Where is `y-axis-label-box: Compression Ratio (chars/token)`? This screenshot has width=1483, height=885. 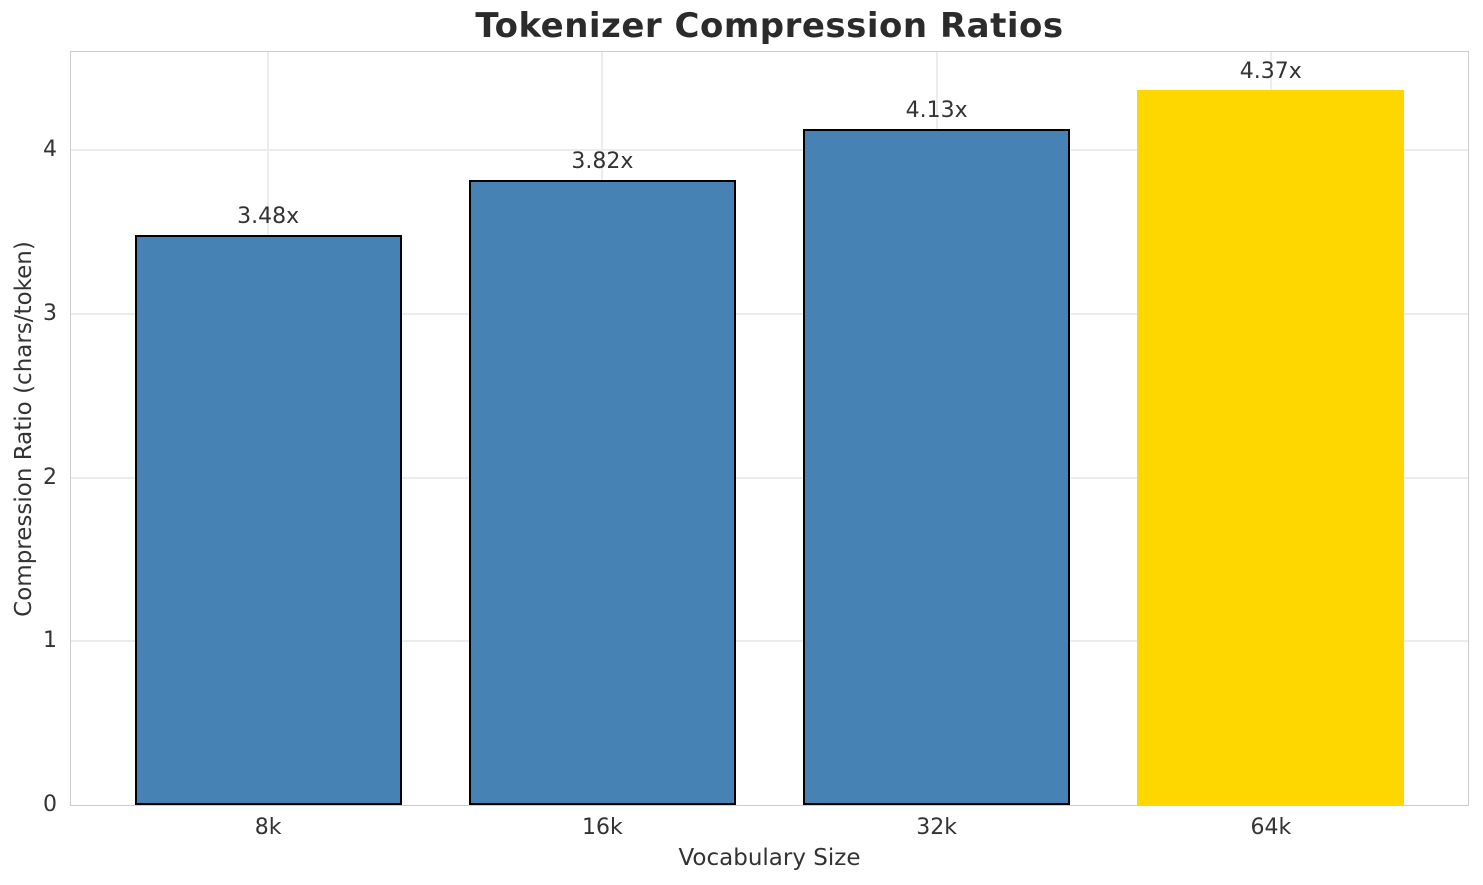
y-axis-label-box: Compression Ratio (chars/token) is located at coordinates (24, 428).